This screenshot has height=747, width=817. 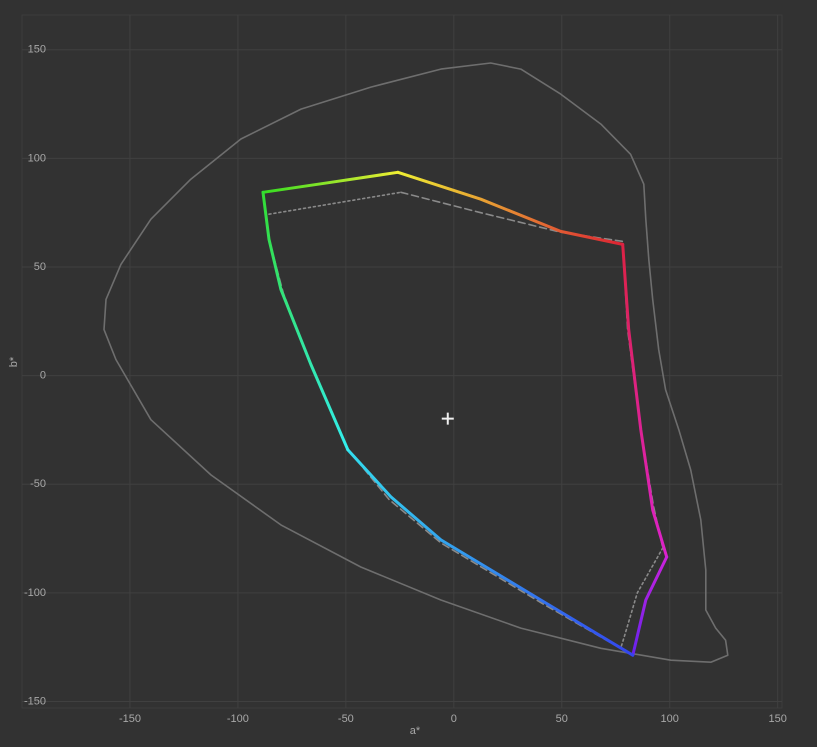 I want to click on x-tick-label: 150, so click(x=778, y=719).